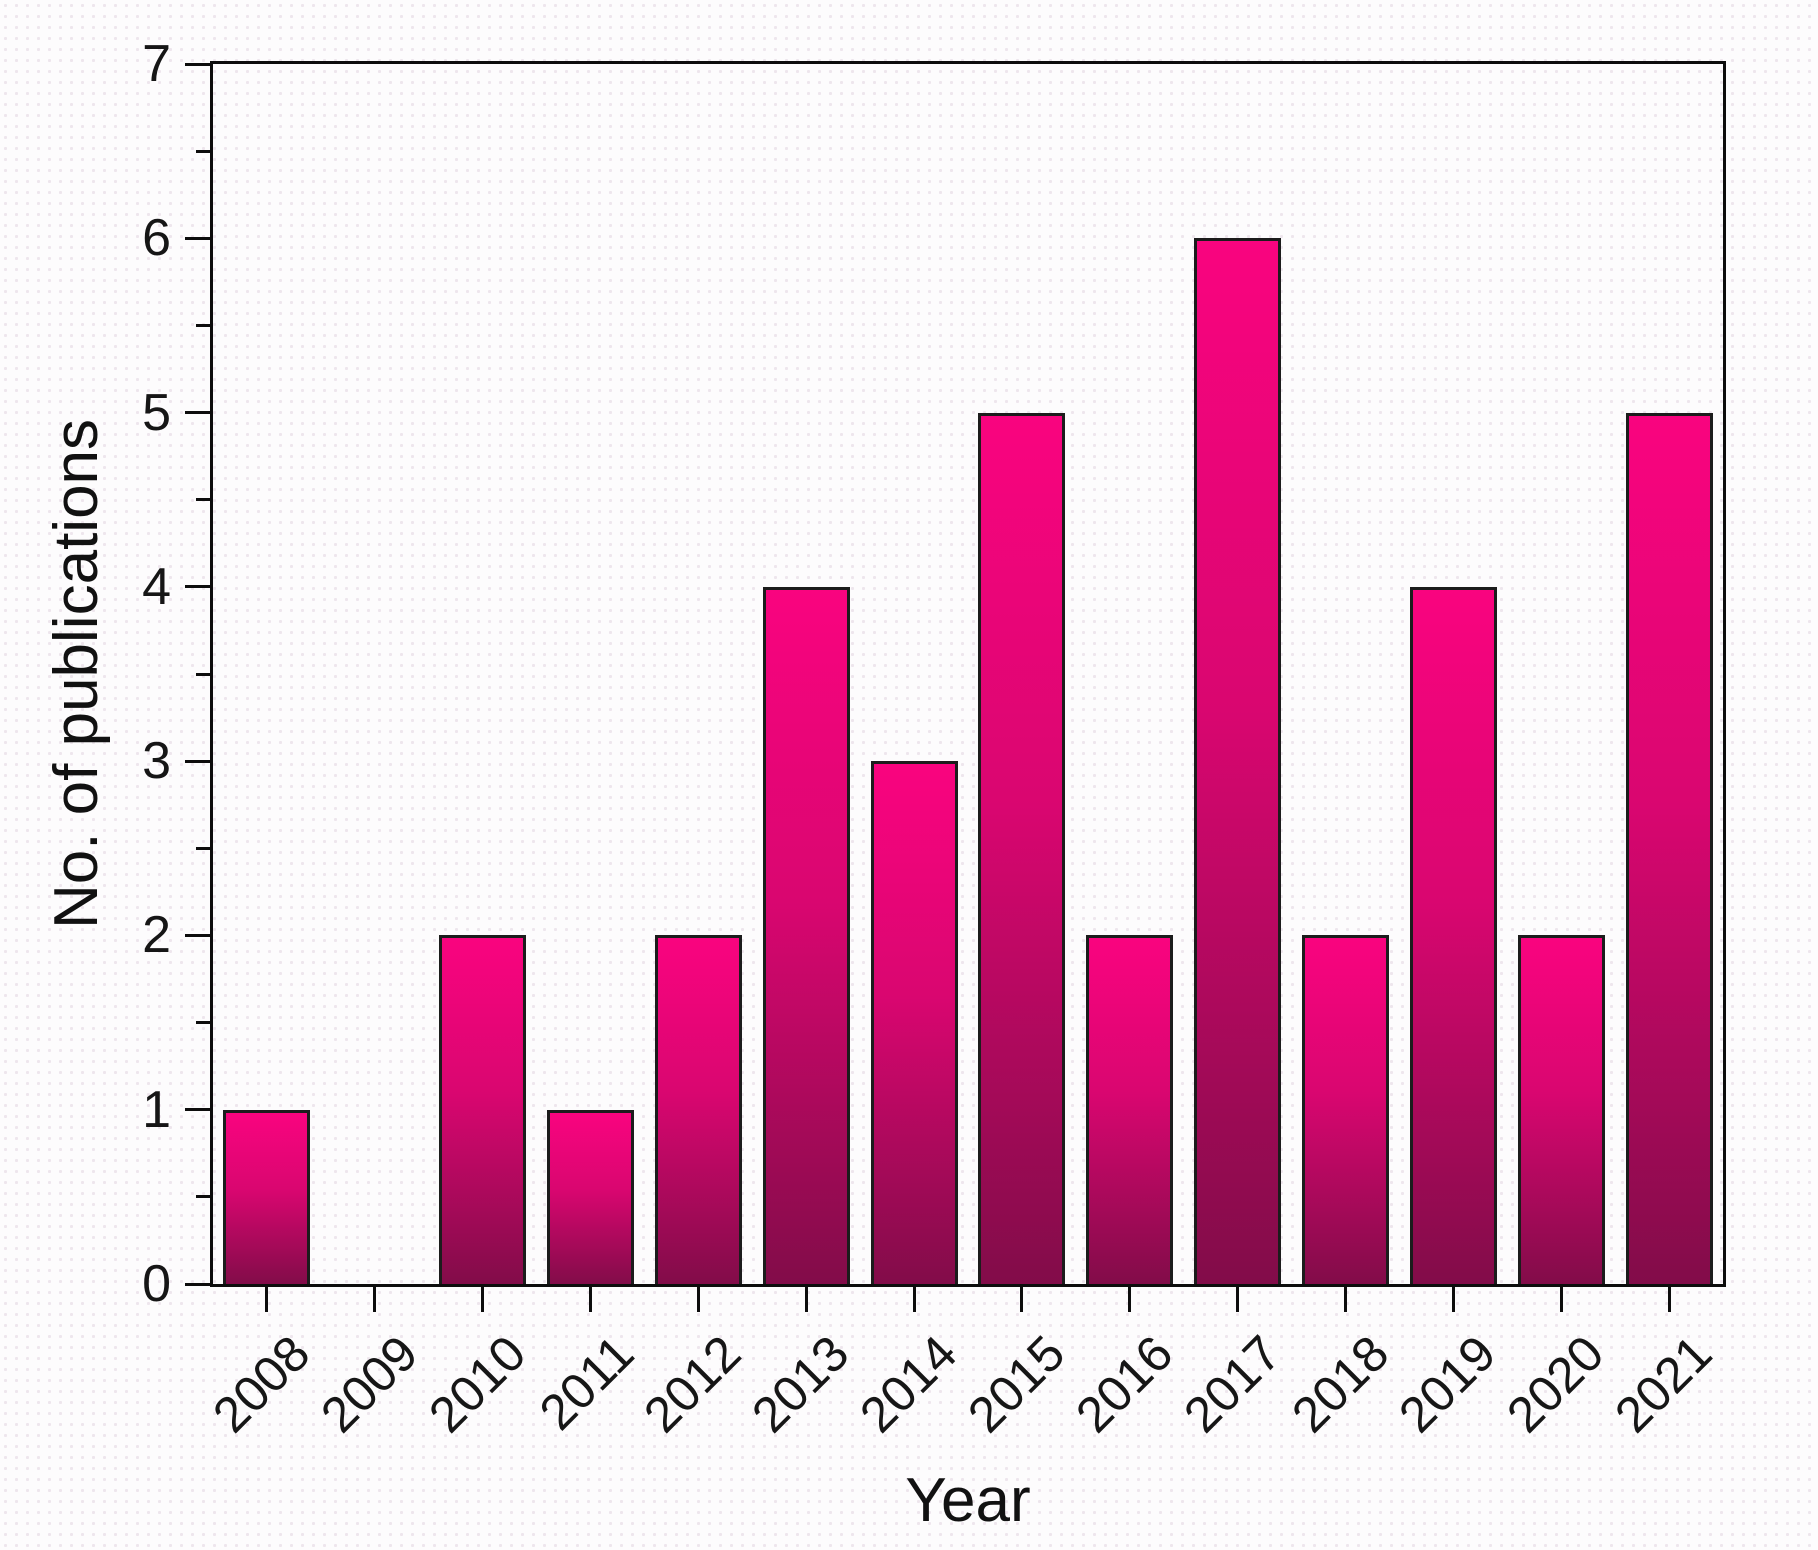  I want to click on x-tick-label-2012: 2012, so click(692, 1384).